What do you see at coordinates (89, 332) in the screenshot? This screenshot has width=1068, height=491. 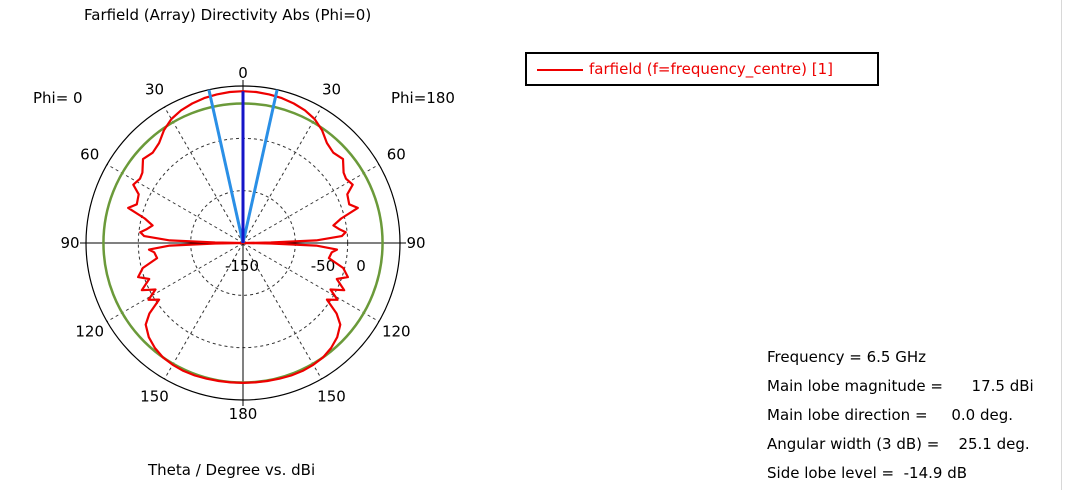 I see `angle-tick--120: 120` at bounding box center [89, 332].